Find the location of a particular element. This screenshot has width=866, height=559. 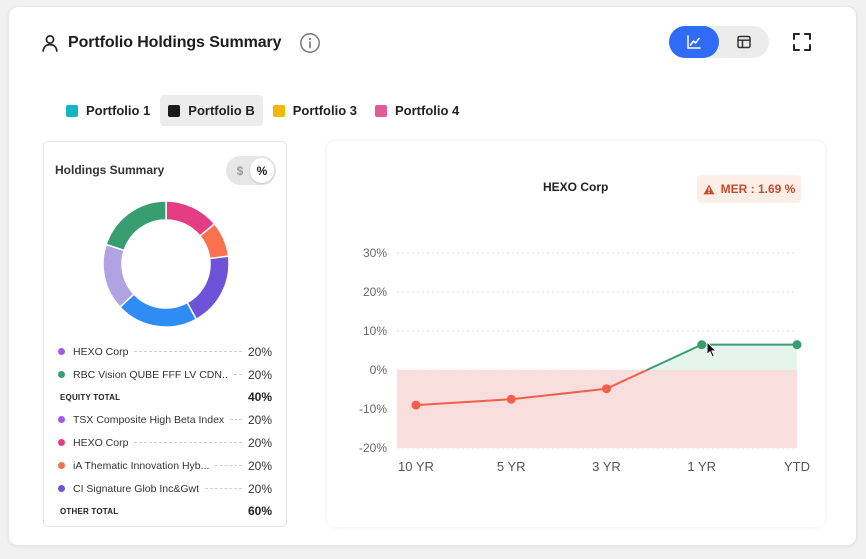

tab-portfolio-4: Portfolio 4 is located at coordinates (417, 110).